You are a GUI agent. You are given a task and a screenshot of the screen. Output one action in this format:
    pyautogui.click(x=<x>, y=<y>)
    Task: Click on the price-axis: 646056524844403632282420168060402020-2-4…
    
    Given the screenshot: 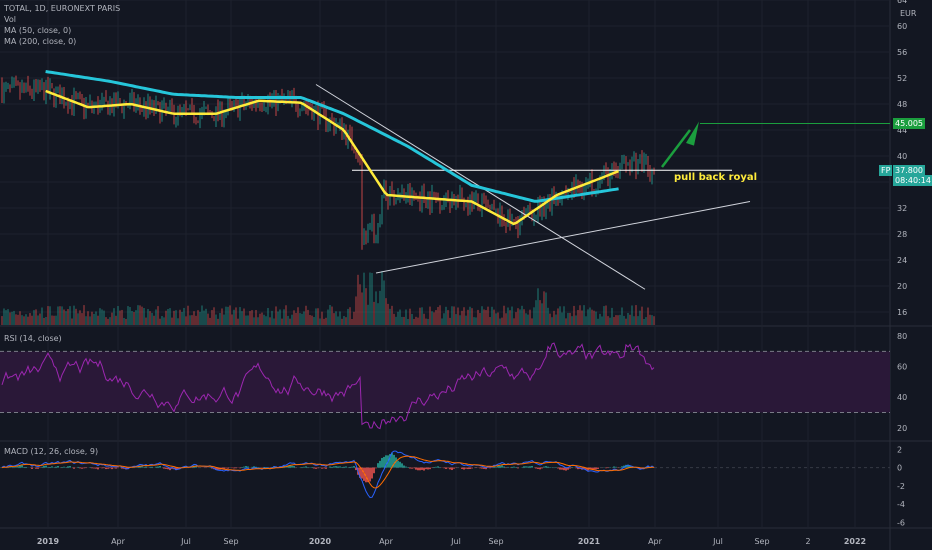 What is the action you would take?
    pyautogui.click(x=902, y=263)
    